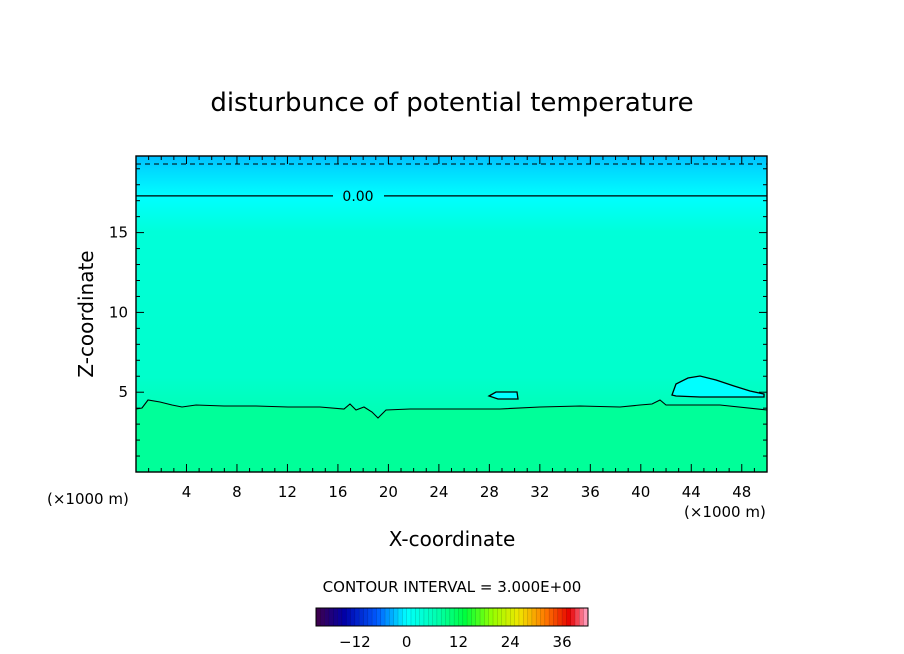 This screenshot has height=654, width=904. I want to click on y-tick-label: 5, so click(123, 392).